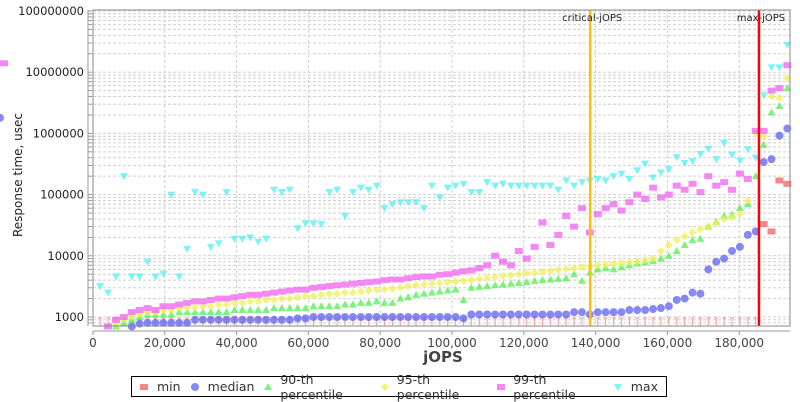 This screenshot has height=402, width=800. I want to click on legend-item: min, so click(159, 386).